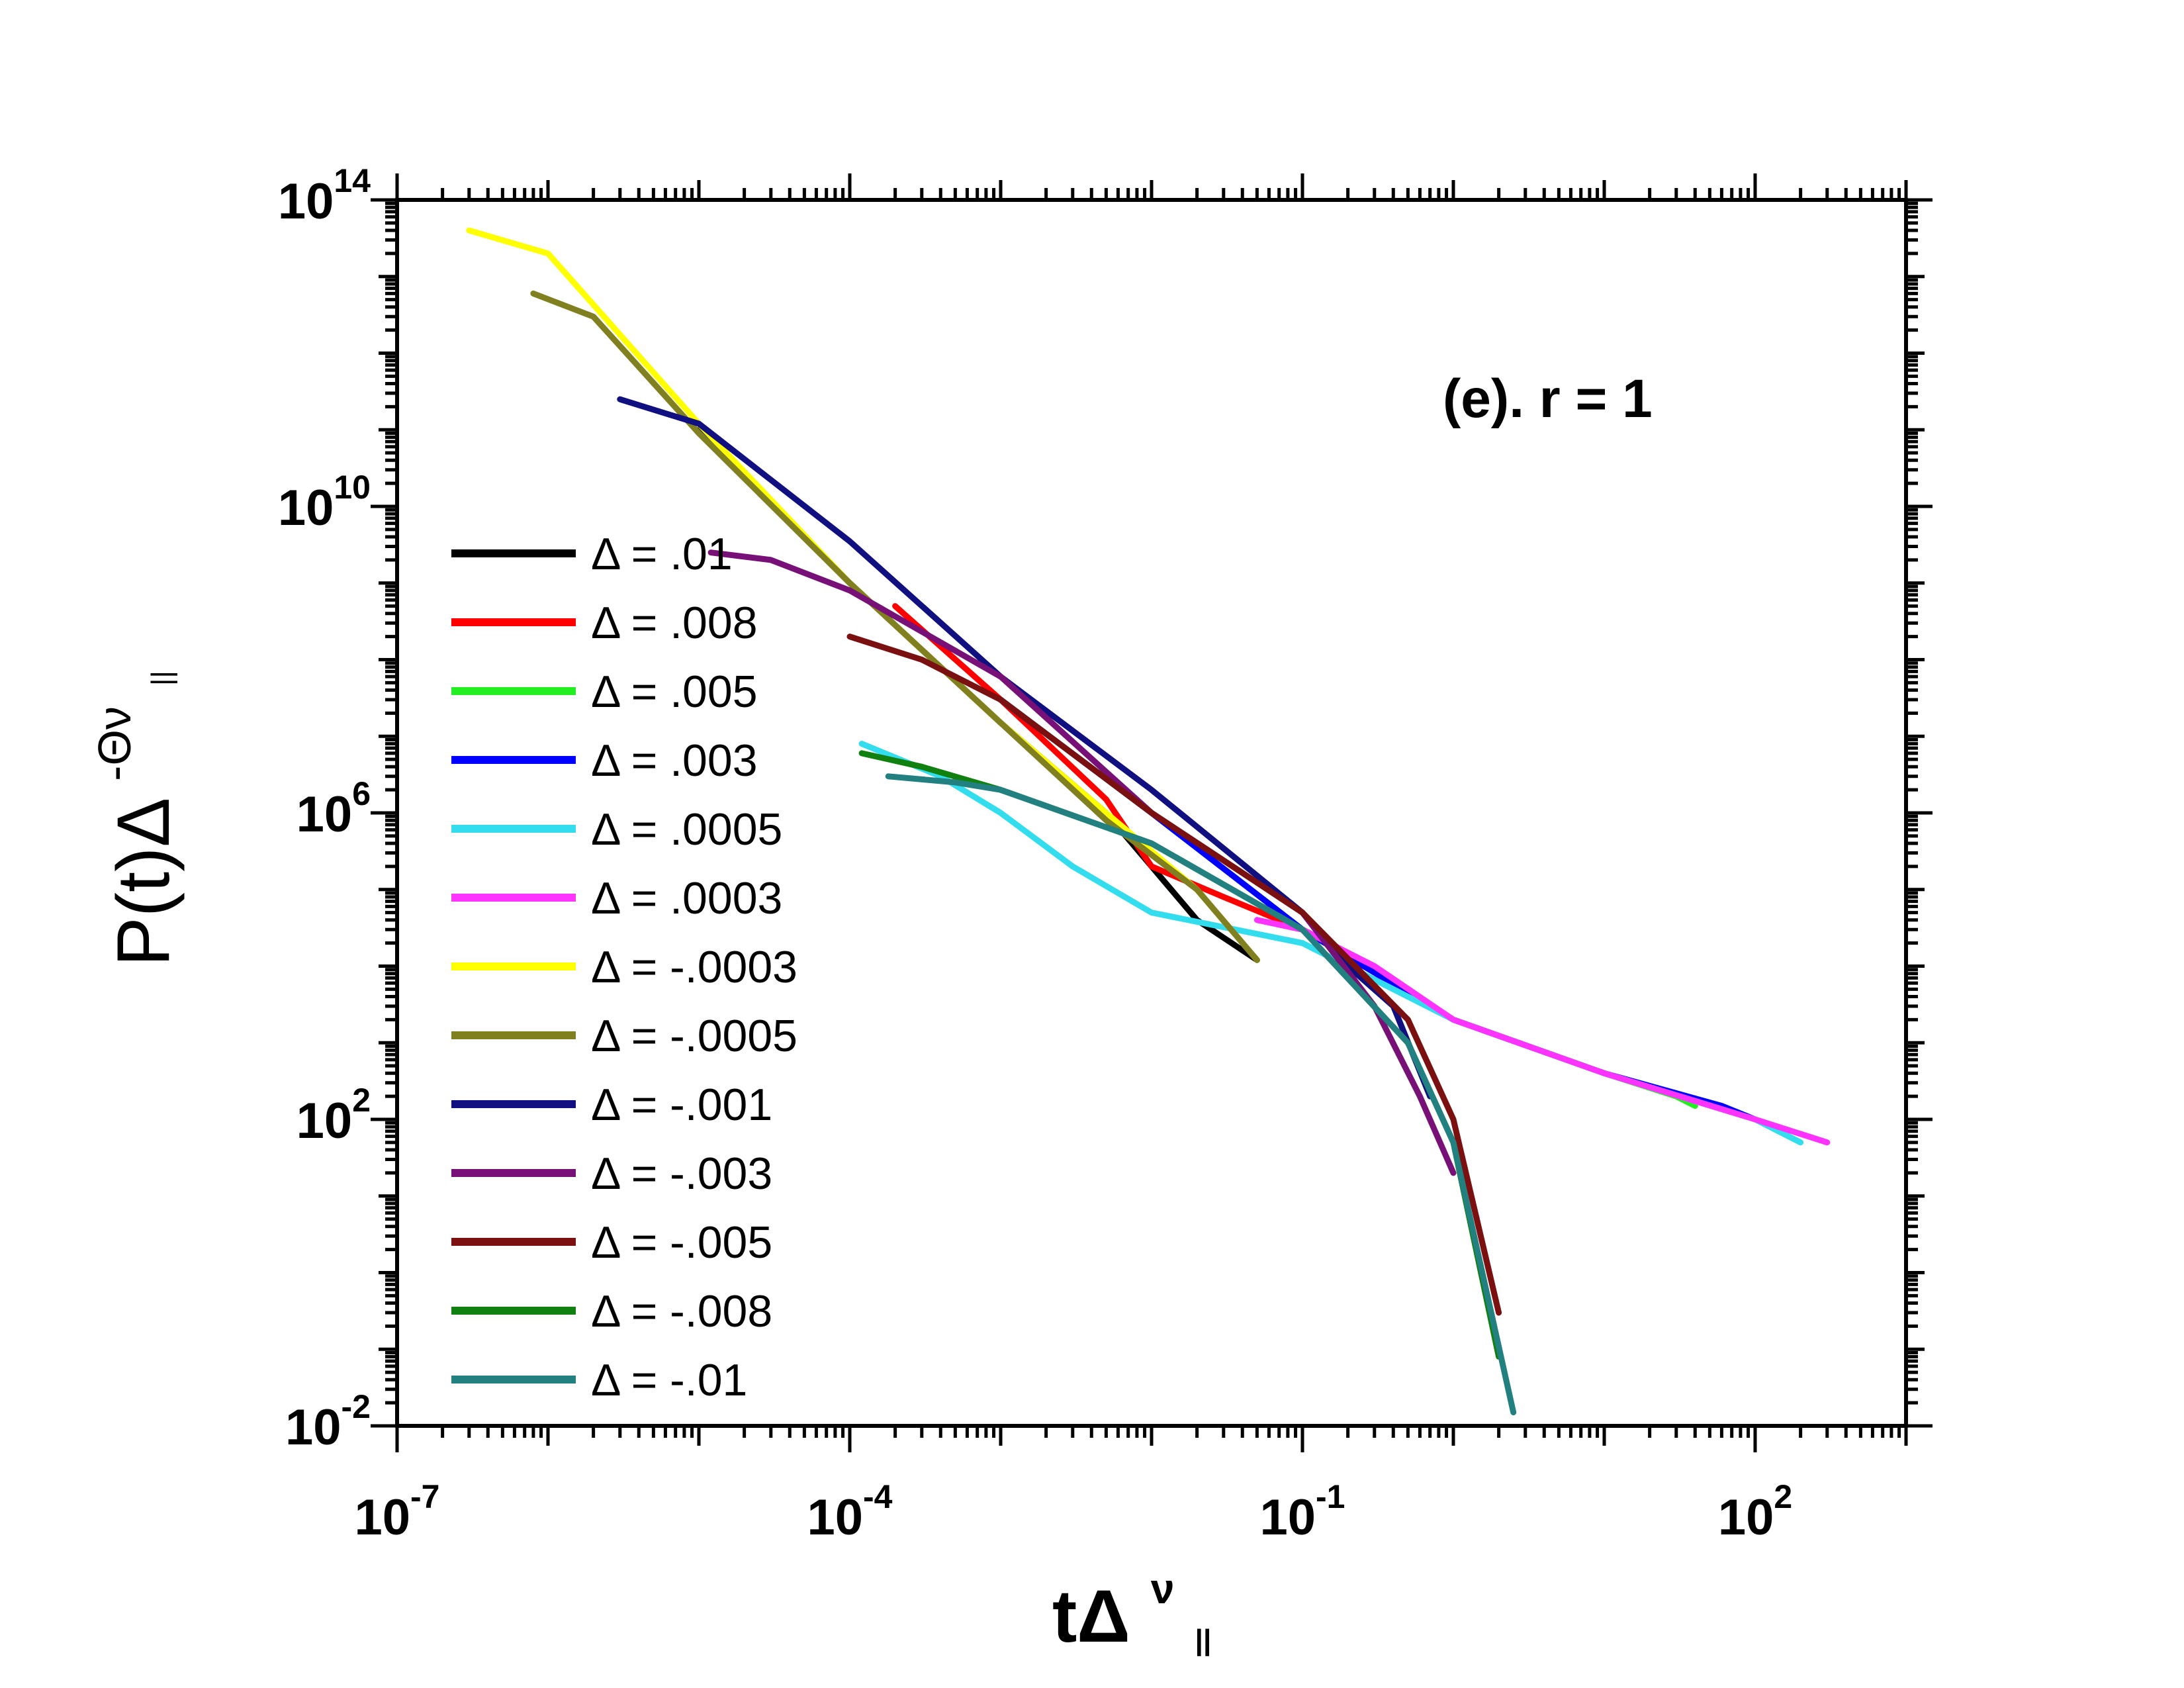 This screenshot has height=1688, width=2184. Describe the element at coordinates (353, 487) in the screenshot. I see `y-tick-label-exp: 10` at that location.